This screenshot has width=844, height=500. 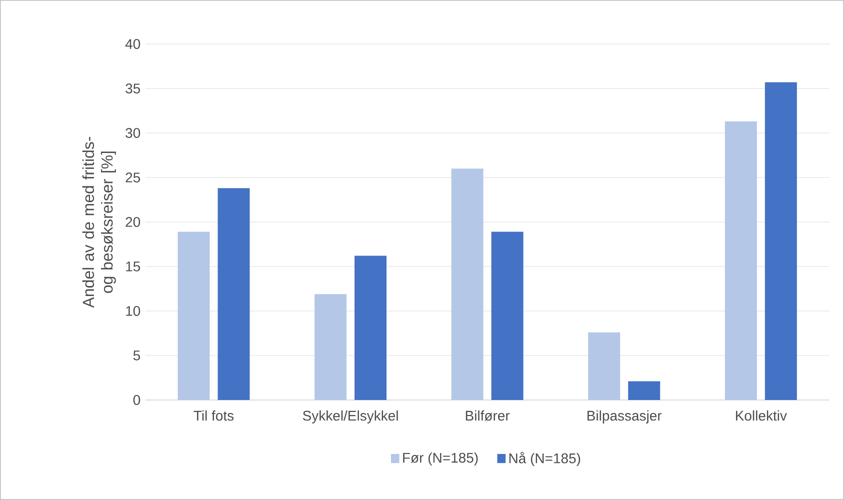 I want to click on legend-label: Nå (N=185), so click(x=544, y=459).